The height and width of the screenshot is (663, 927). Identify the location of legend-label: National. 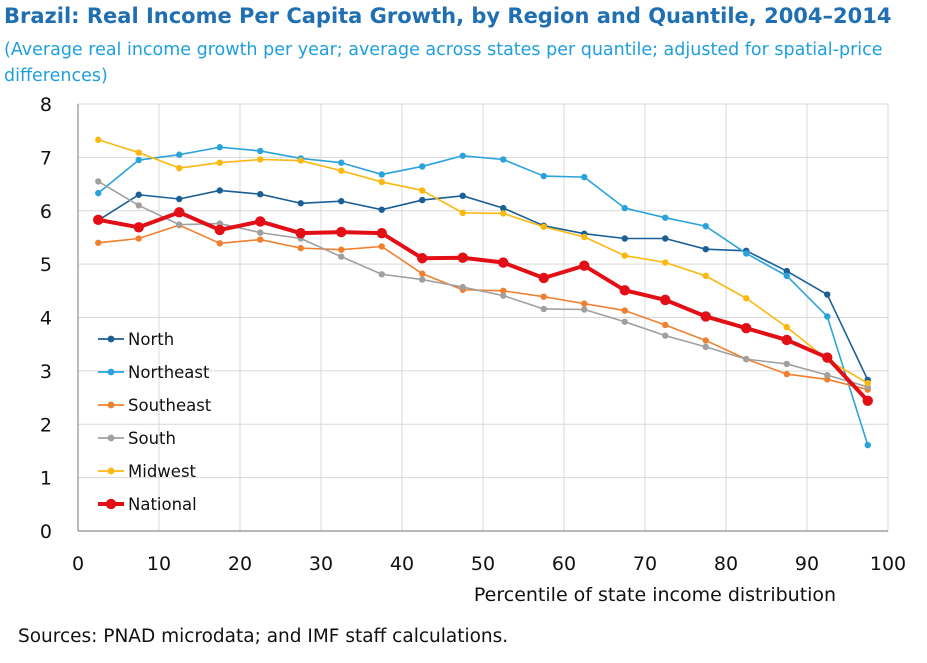
(162, 504).